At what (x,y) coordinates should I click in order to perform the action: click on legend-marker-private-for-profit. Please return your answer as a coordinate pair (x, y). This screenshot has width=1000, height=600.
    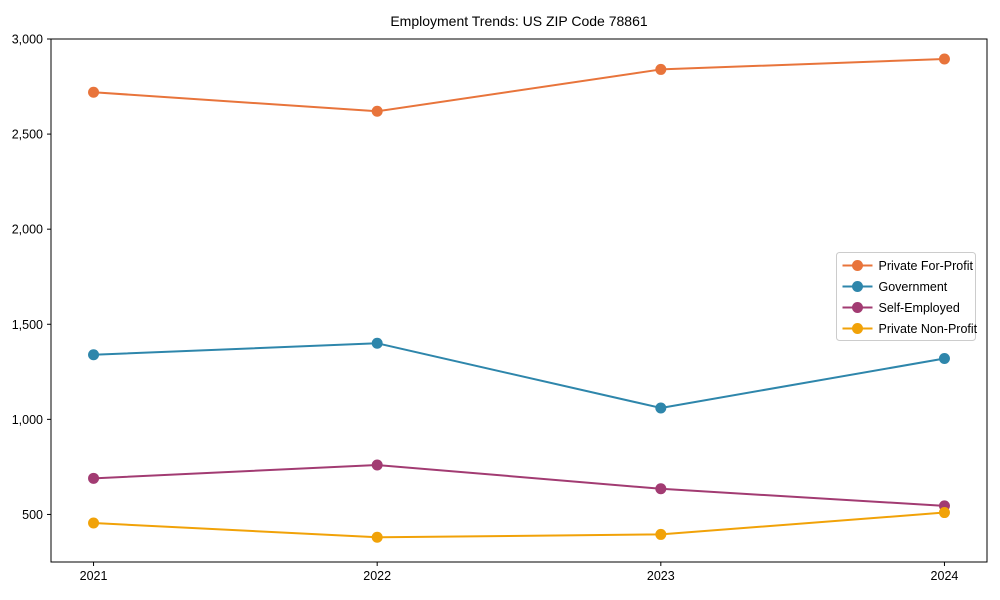
    Looking at the image, I should click on (857, 265).